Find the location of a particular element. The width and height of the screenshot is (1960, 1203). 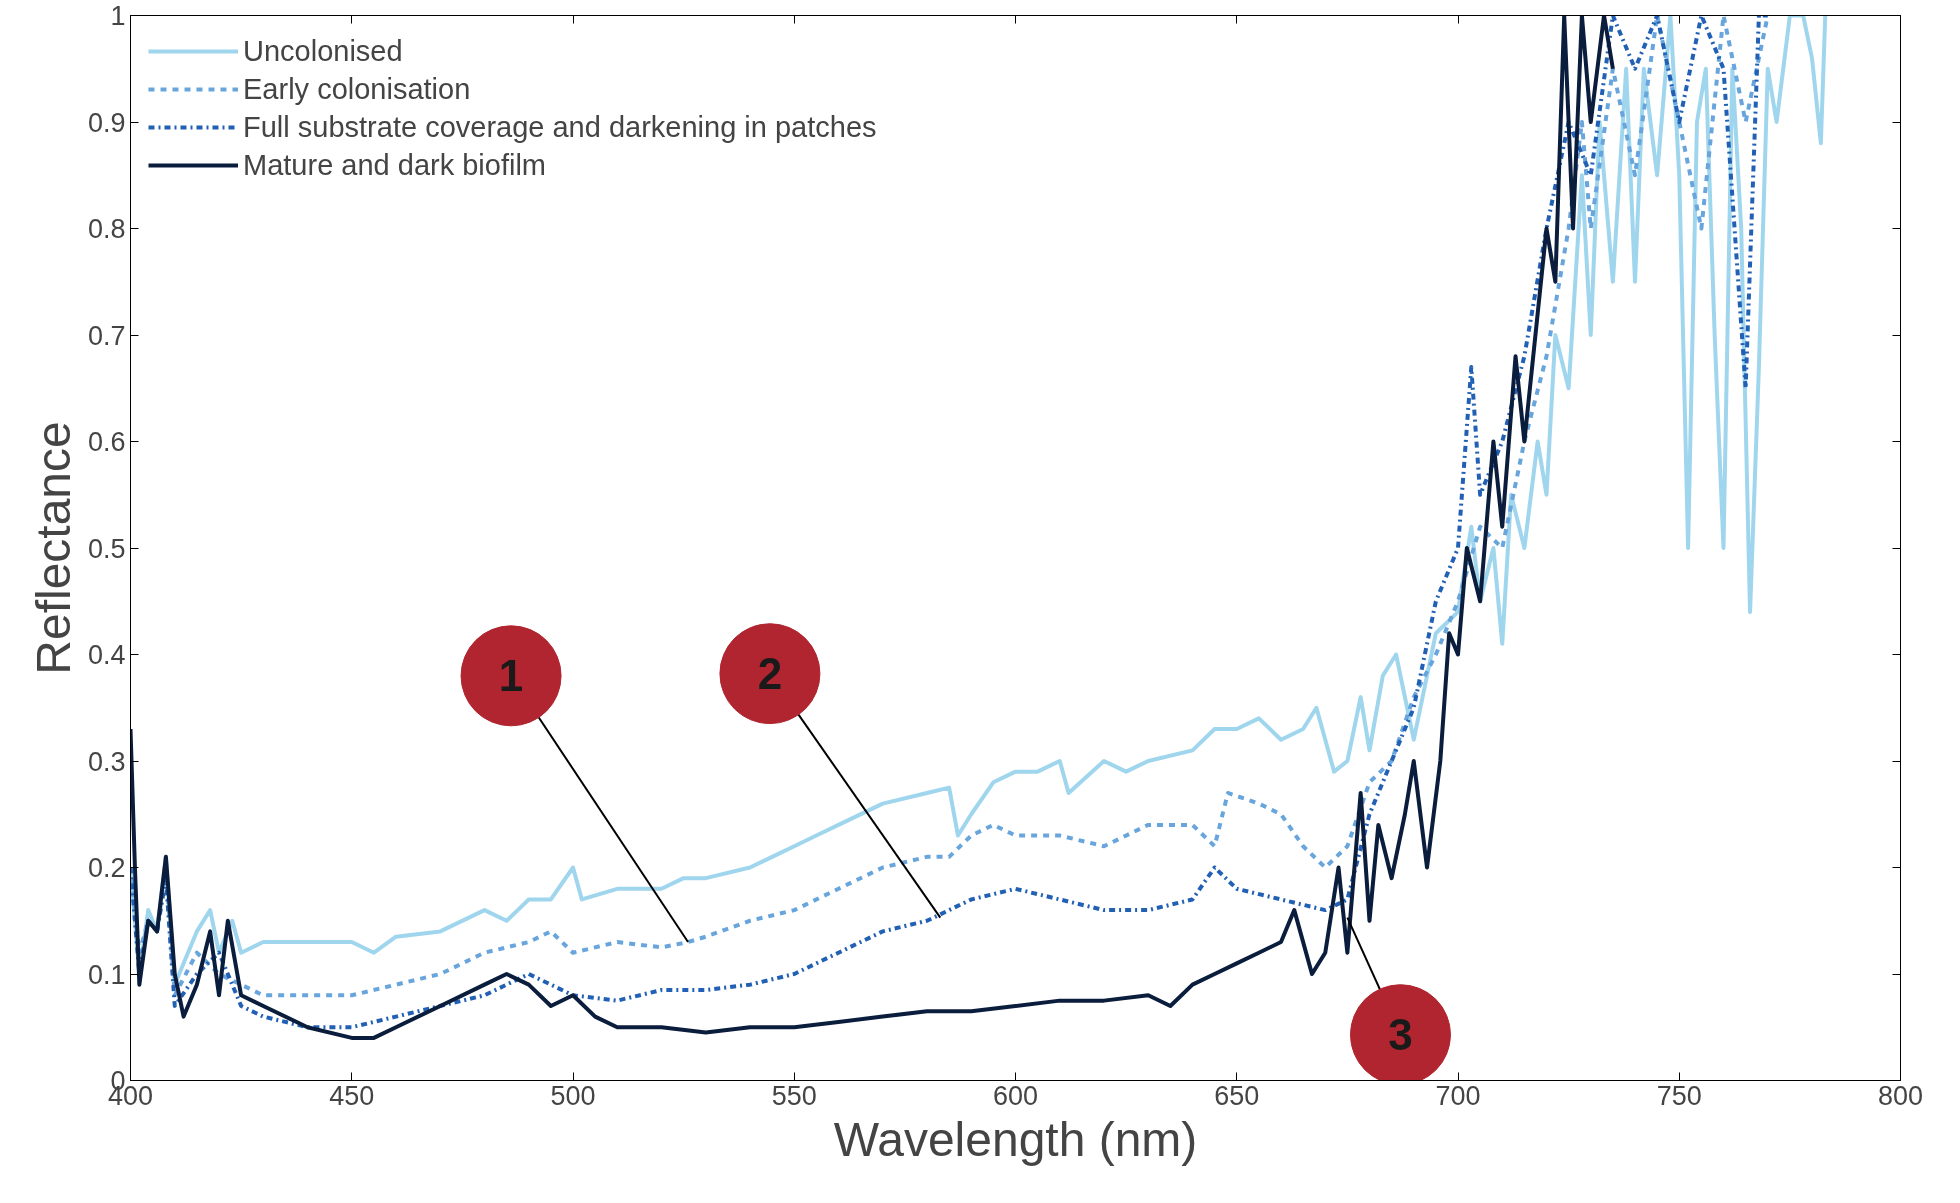

legend-label: Mature and dark biofilm is located at coordinates (395, 165).